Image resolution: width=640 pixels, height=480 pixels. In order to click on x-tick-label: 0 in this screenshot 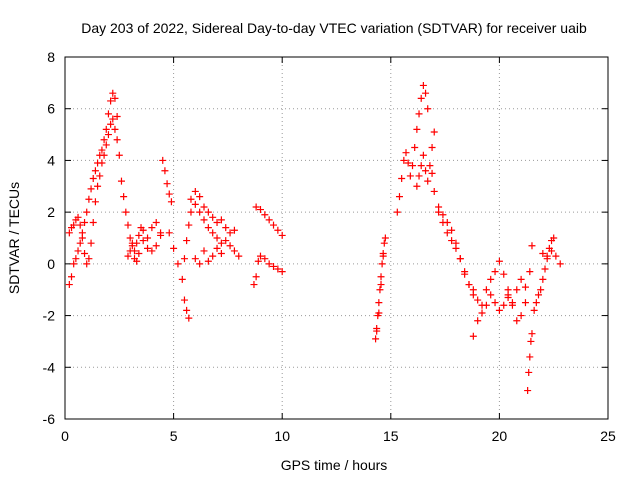, I will do `click(65, 436)`.